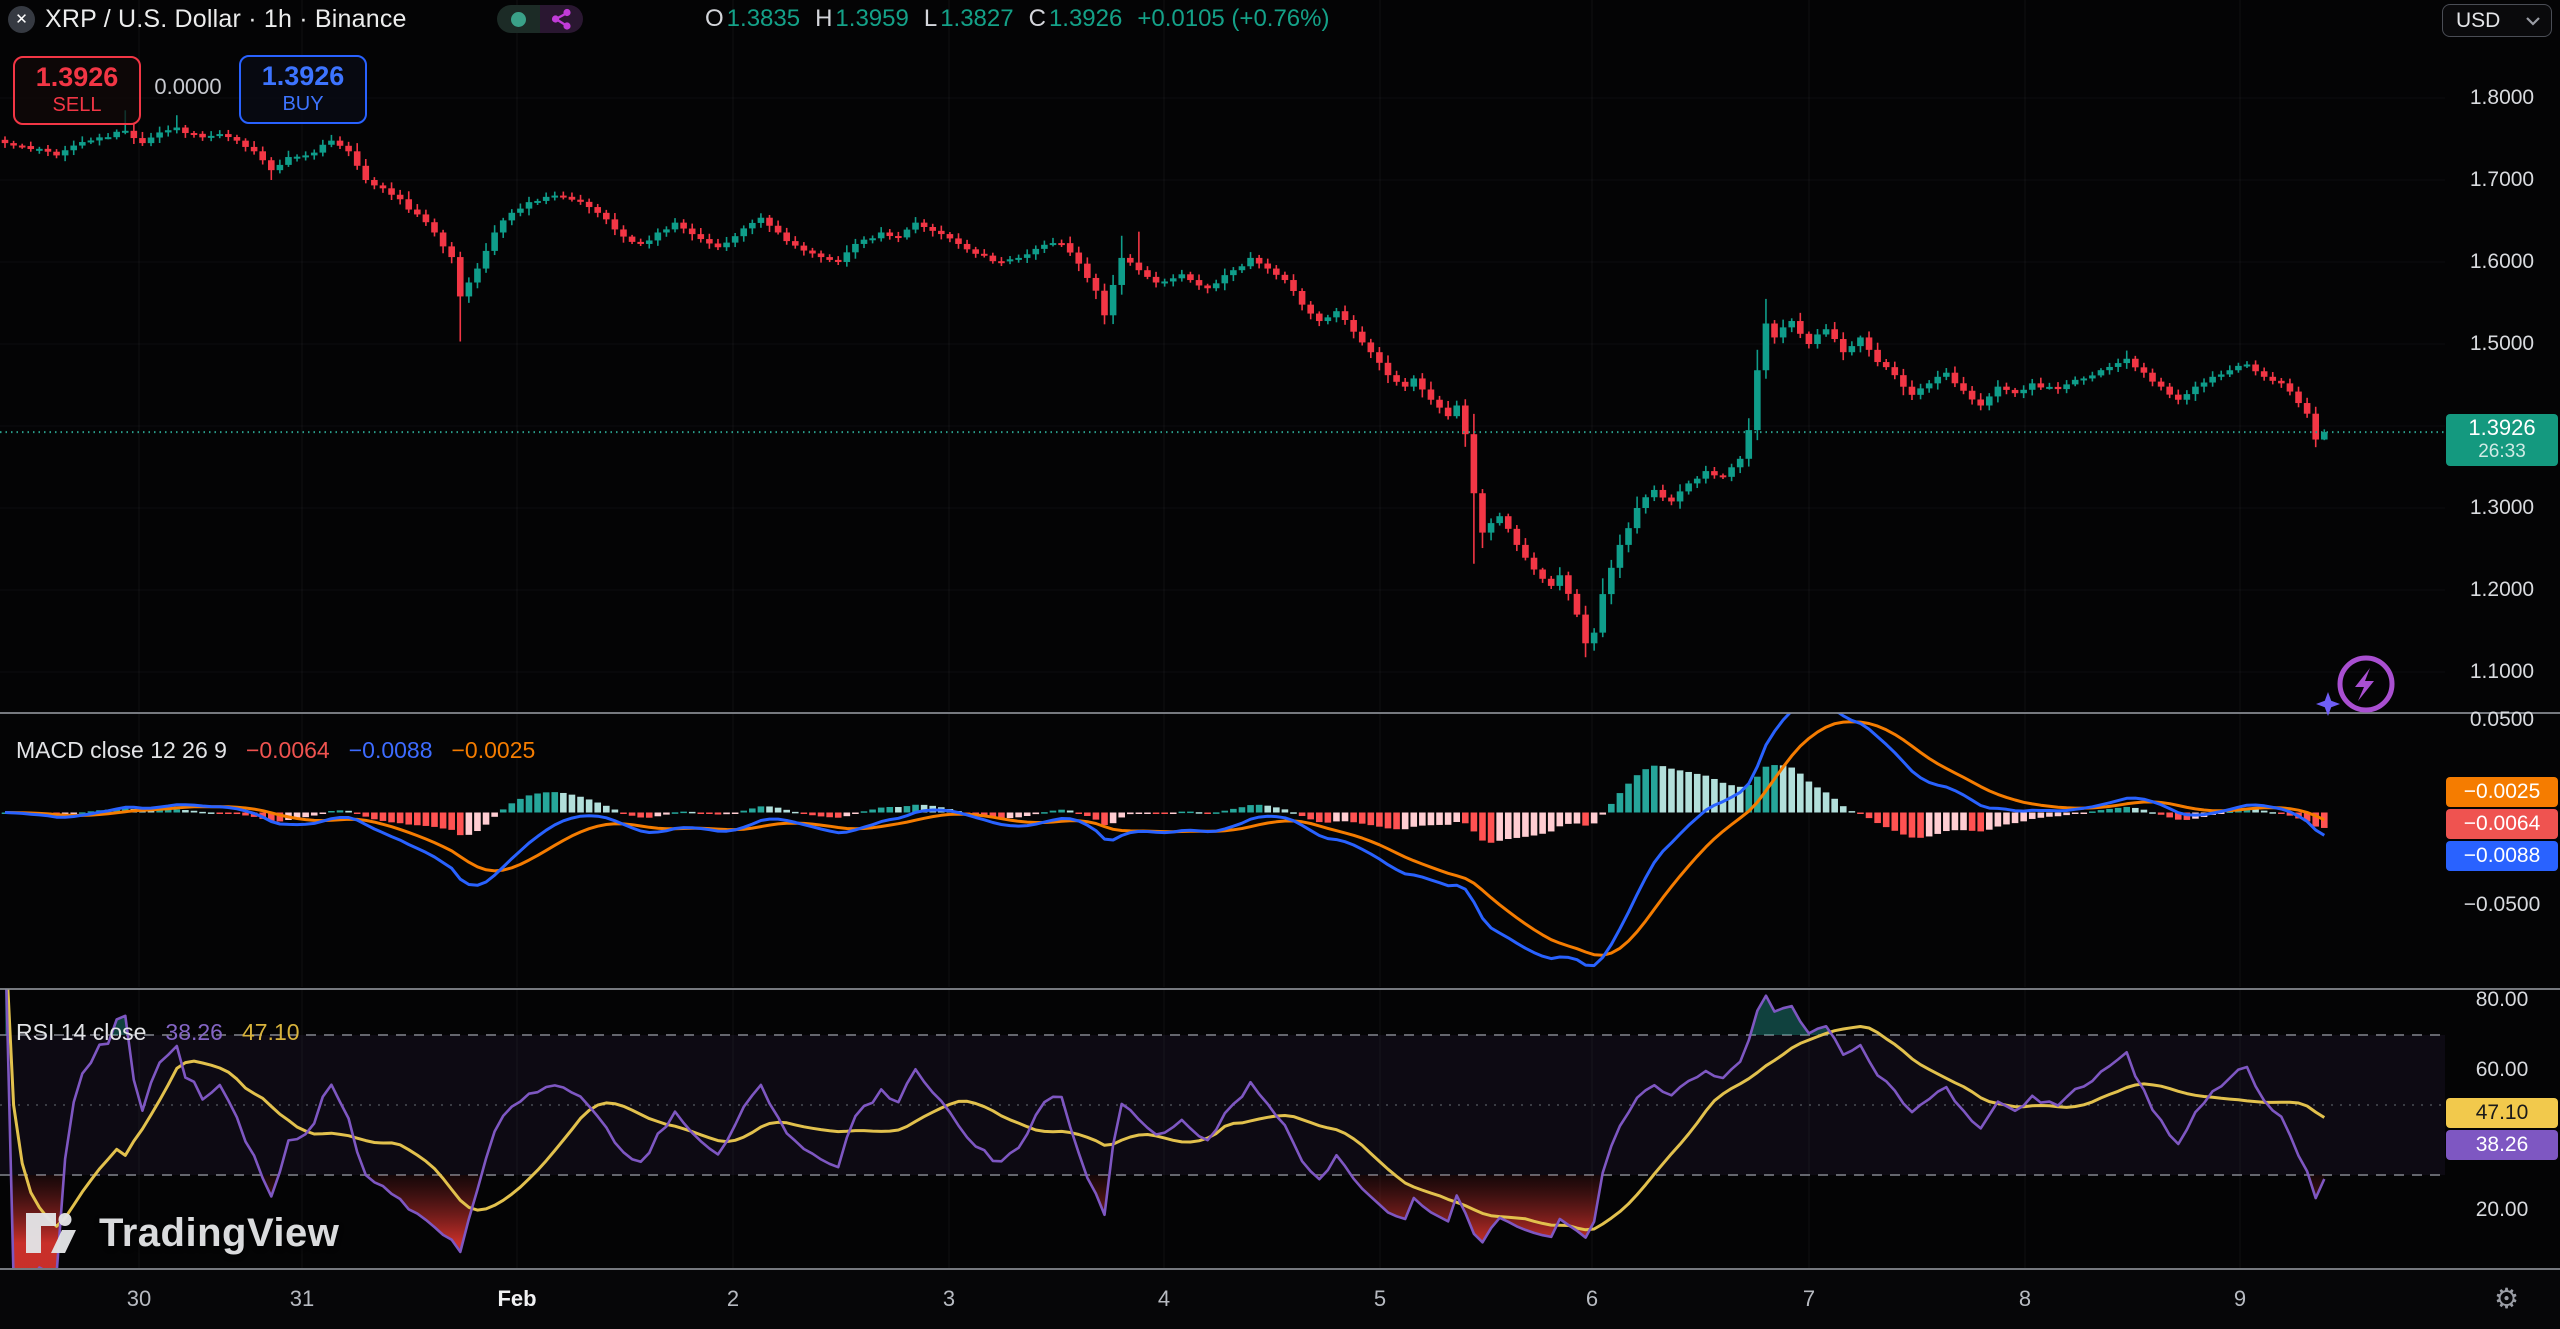  I want to click on time-axis-label: 3, so click(949, 1298).